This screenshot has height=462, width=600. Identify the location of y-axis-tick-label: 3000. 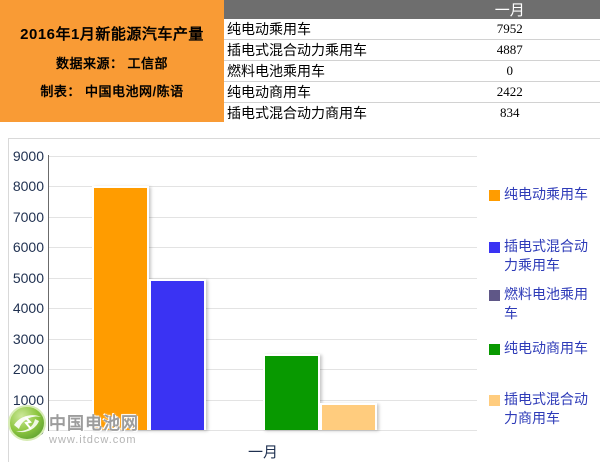
(28, 338).